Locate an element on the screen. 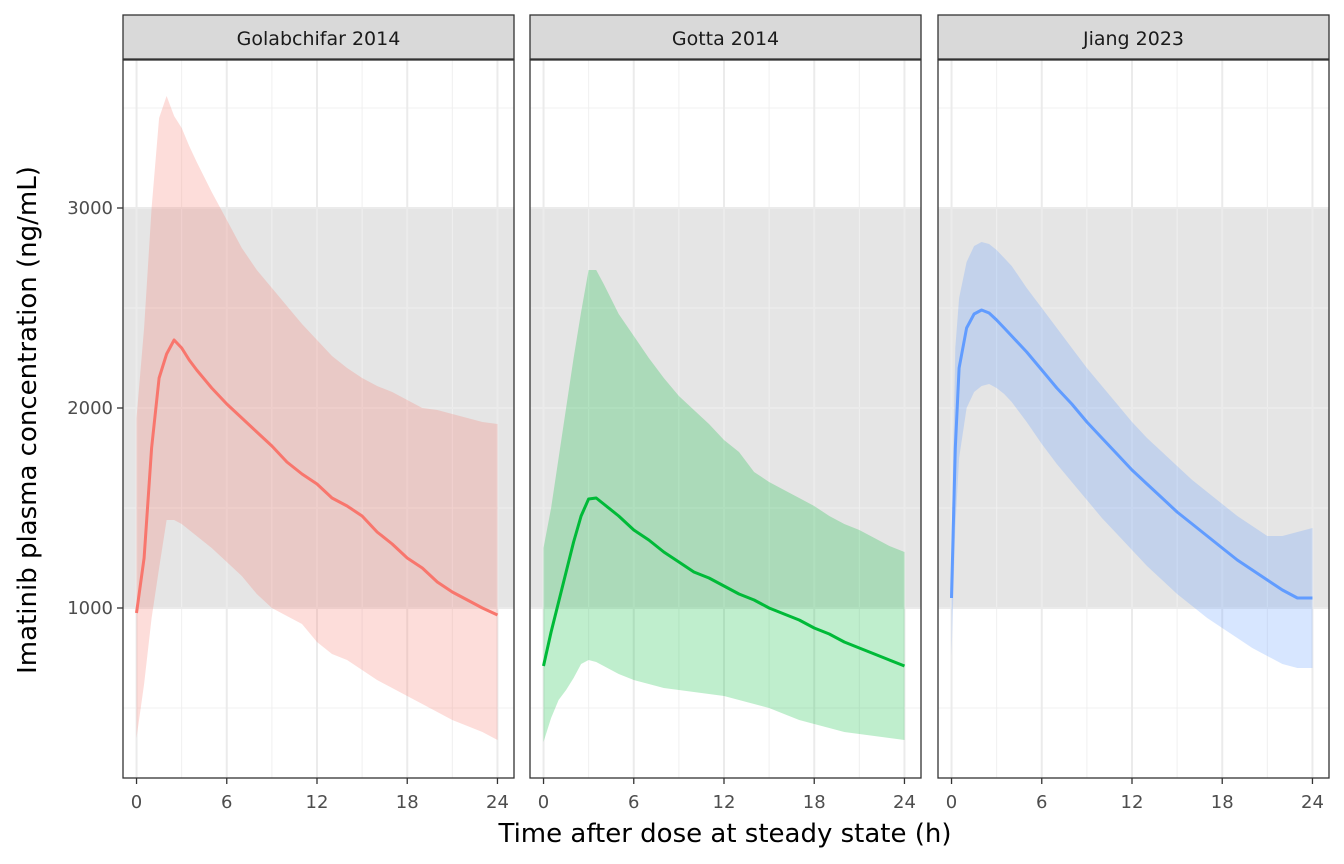  strip-label: Golabchifar 2014 is located at coordinates (319, 39).